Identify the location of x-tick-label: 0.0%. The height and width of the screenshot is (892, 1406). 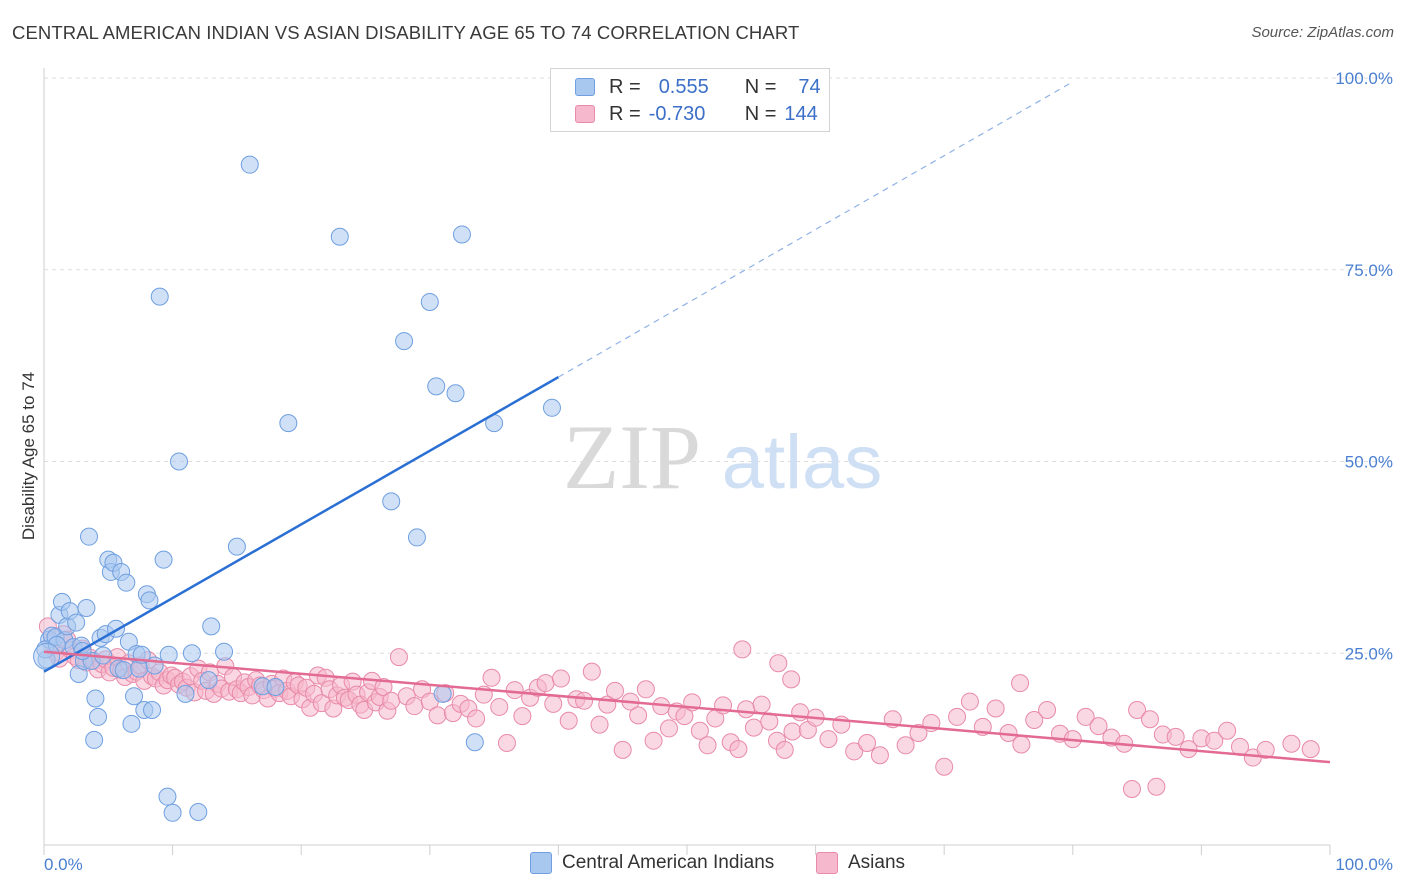
(63, 864).